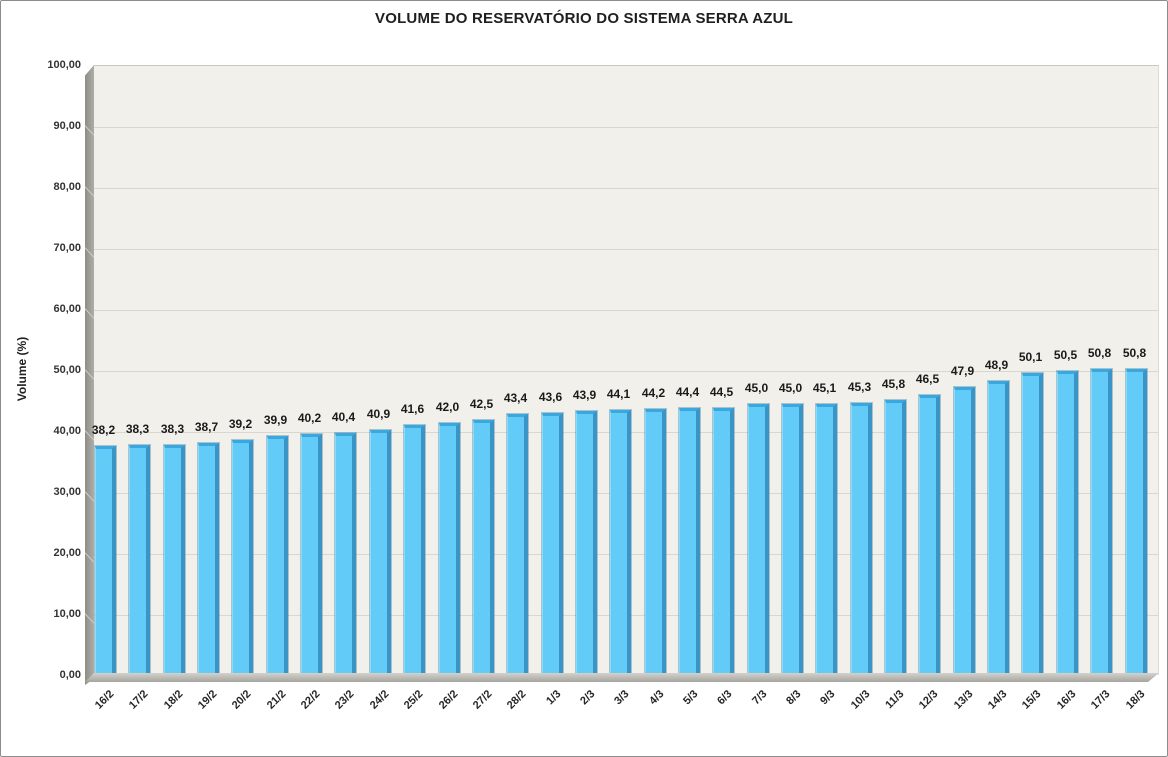  I want to click on bar-value-label: 45,1, so click(824, 388).